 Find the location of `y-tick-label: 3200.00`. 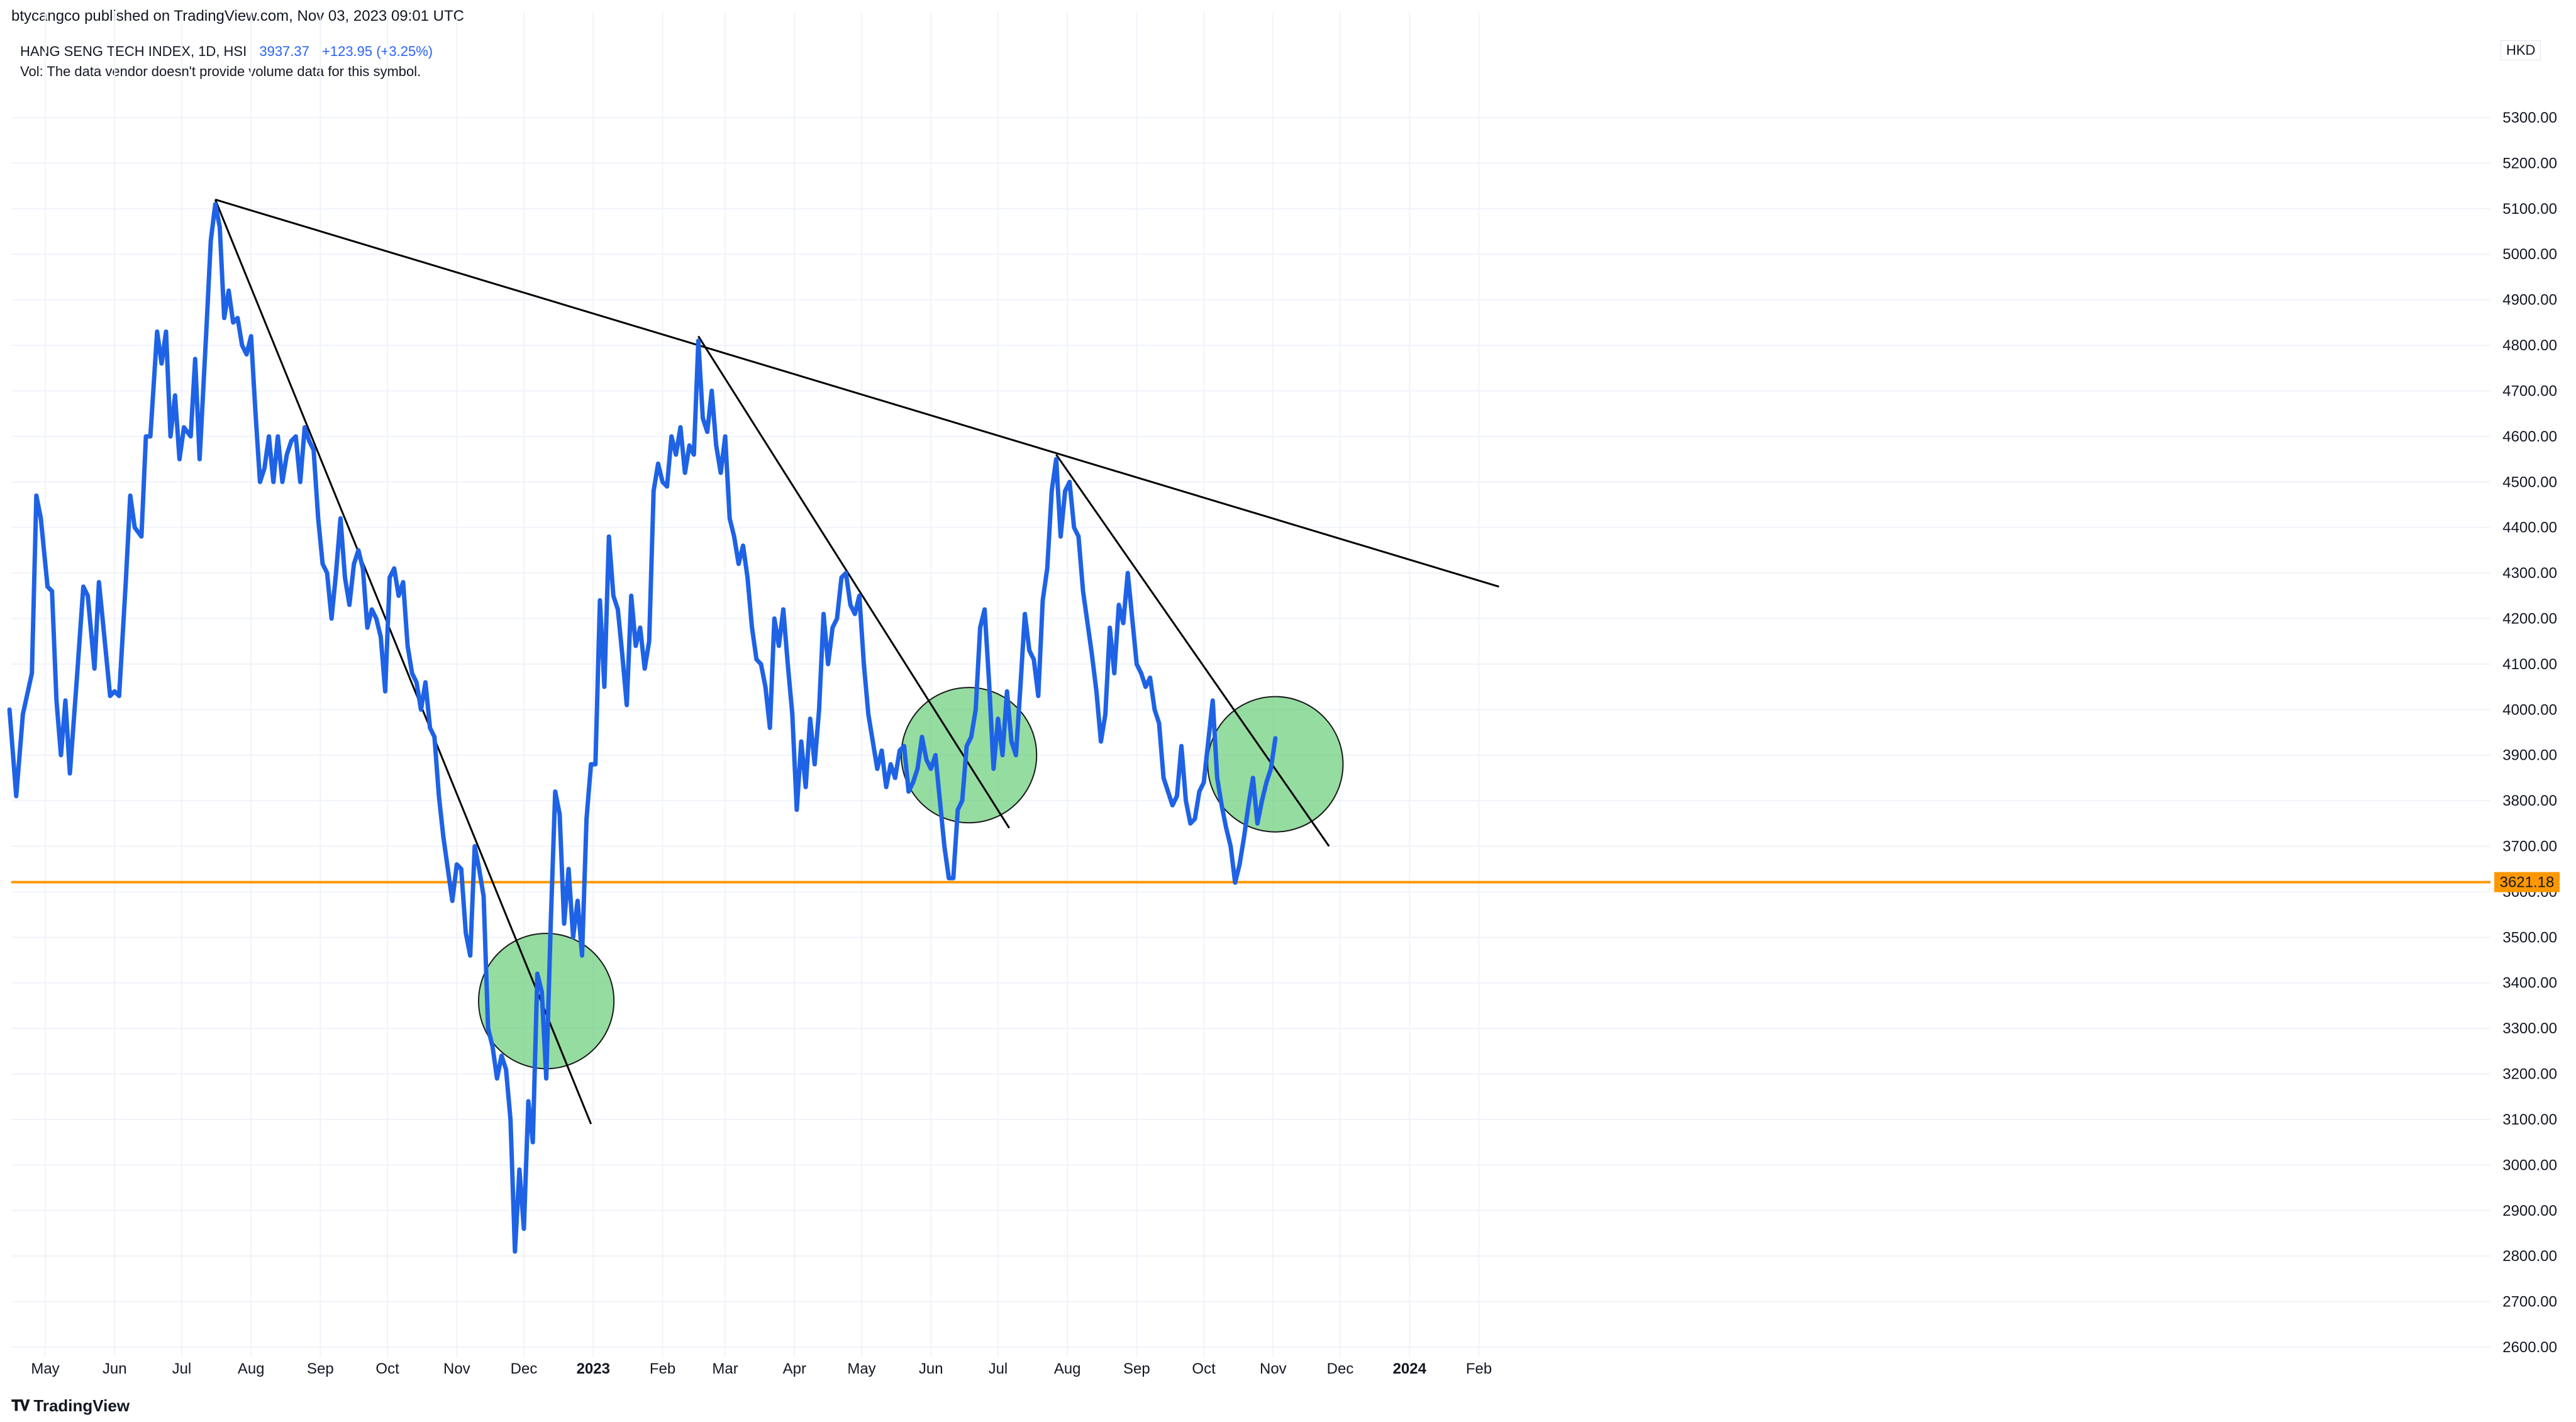

y-tick-label: 3200.00 is located at coordinates (2529, 1074).